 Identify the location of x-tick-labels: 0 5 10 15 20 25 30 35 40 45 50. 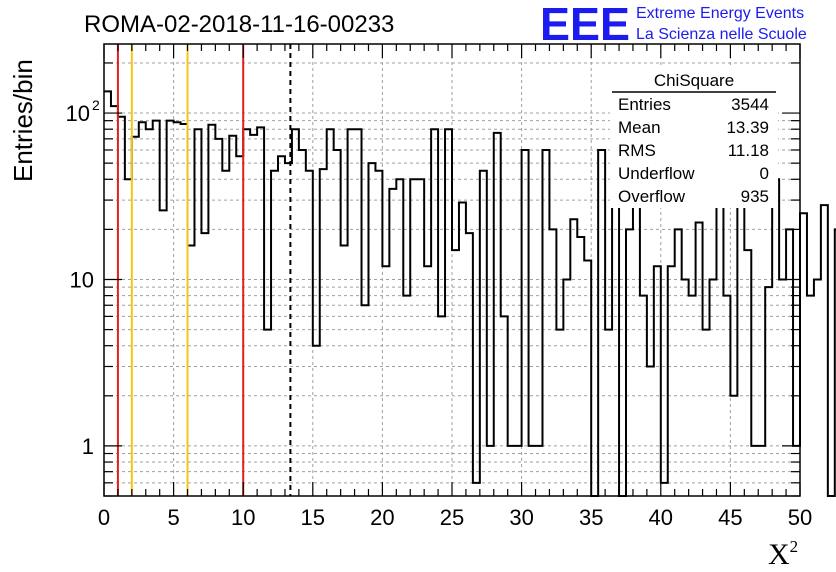
(455, 517).